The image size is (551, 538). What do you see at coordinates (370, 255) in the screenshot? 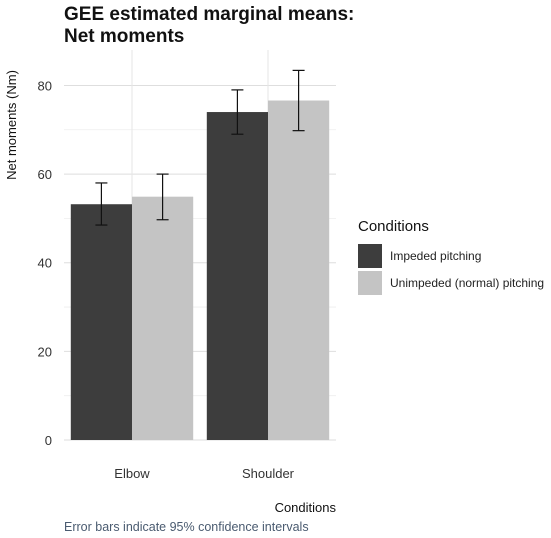
I see `legend-swatch-impeded` at bounding box center [370, 255].